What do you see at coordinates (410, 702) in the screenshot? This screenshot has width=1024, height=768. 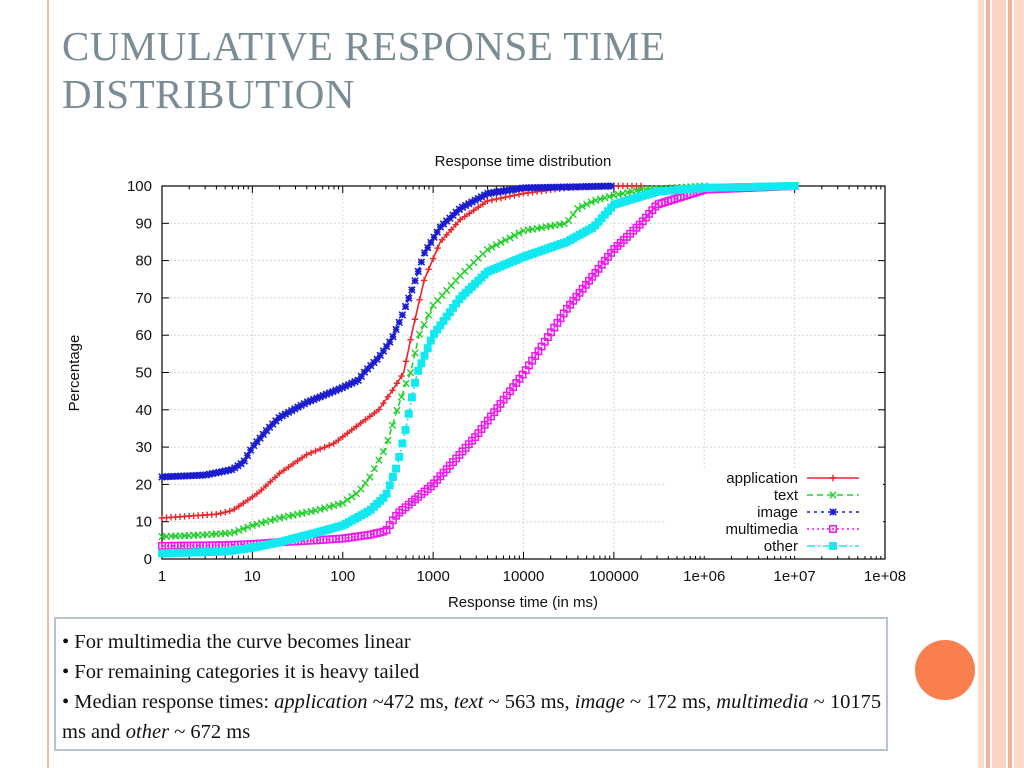 I see `bullet-text: ~472 ms,` at bounding box center [410, 702].